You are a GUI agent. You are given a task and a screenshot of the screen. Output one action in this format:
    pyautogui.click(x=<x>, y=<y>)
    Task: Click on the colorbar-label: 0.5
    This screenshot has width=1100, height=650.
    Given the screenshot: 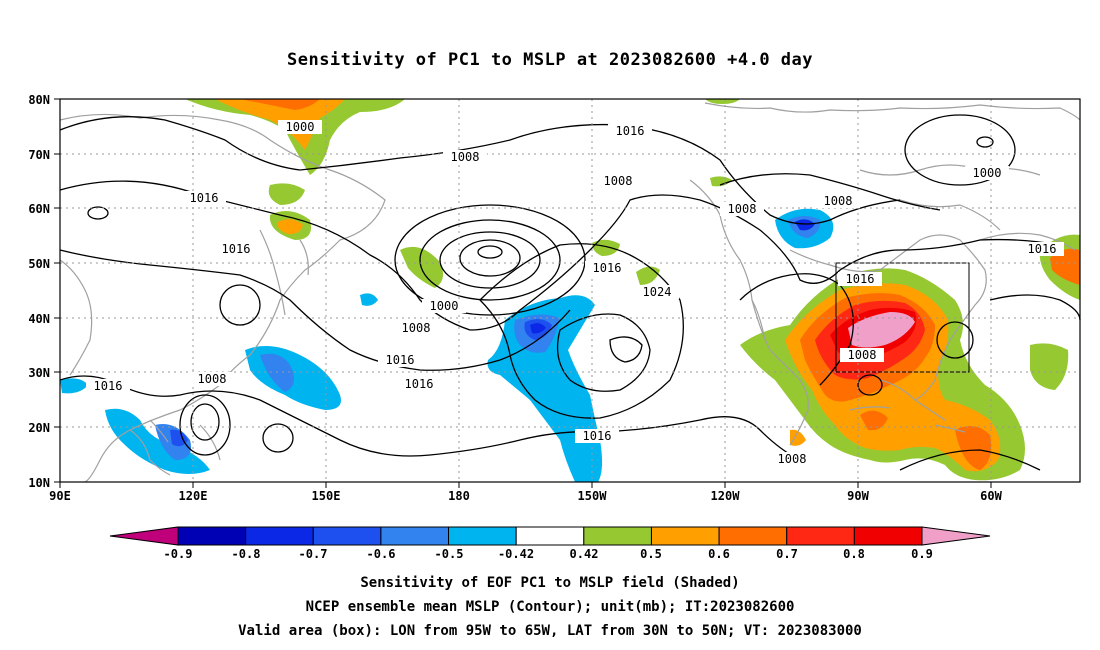 What is the action you would take?
    pyautogui.click(x=651, y=554)
    